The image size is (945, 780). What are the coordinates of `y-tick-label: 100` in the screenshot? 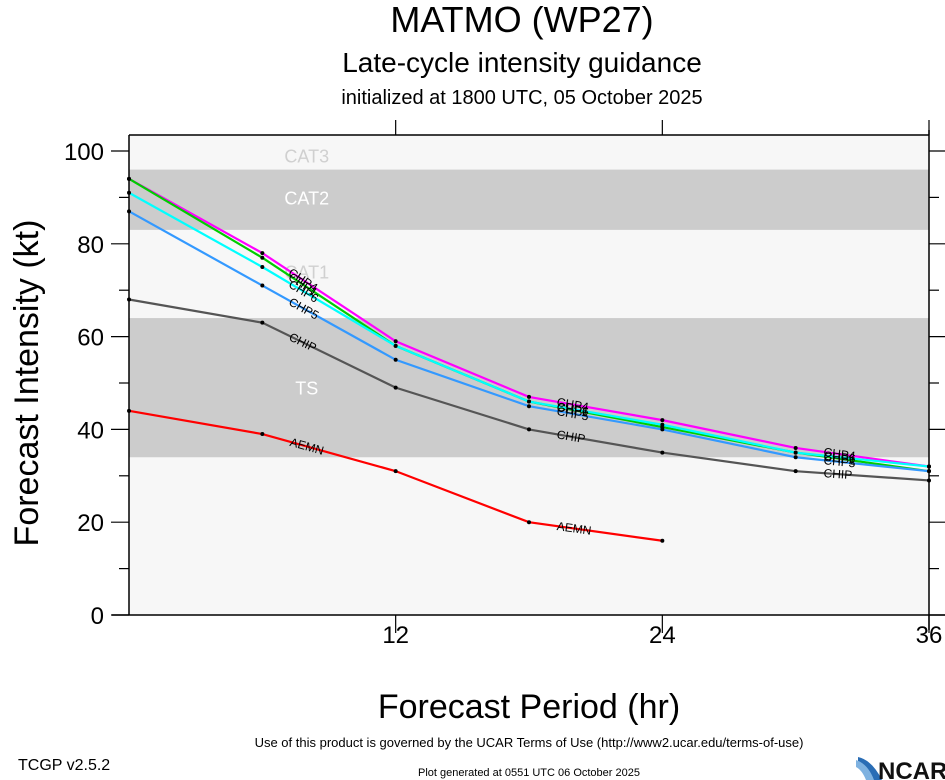 It's located at (84, 152).